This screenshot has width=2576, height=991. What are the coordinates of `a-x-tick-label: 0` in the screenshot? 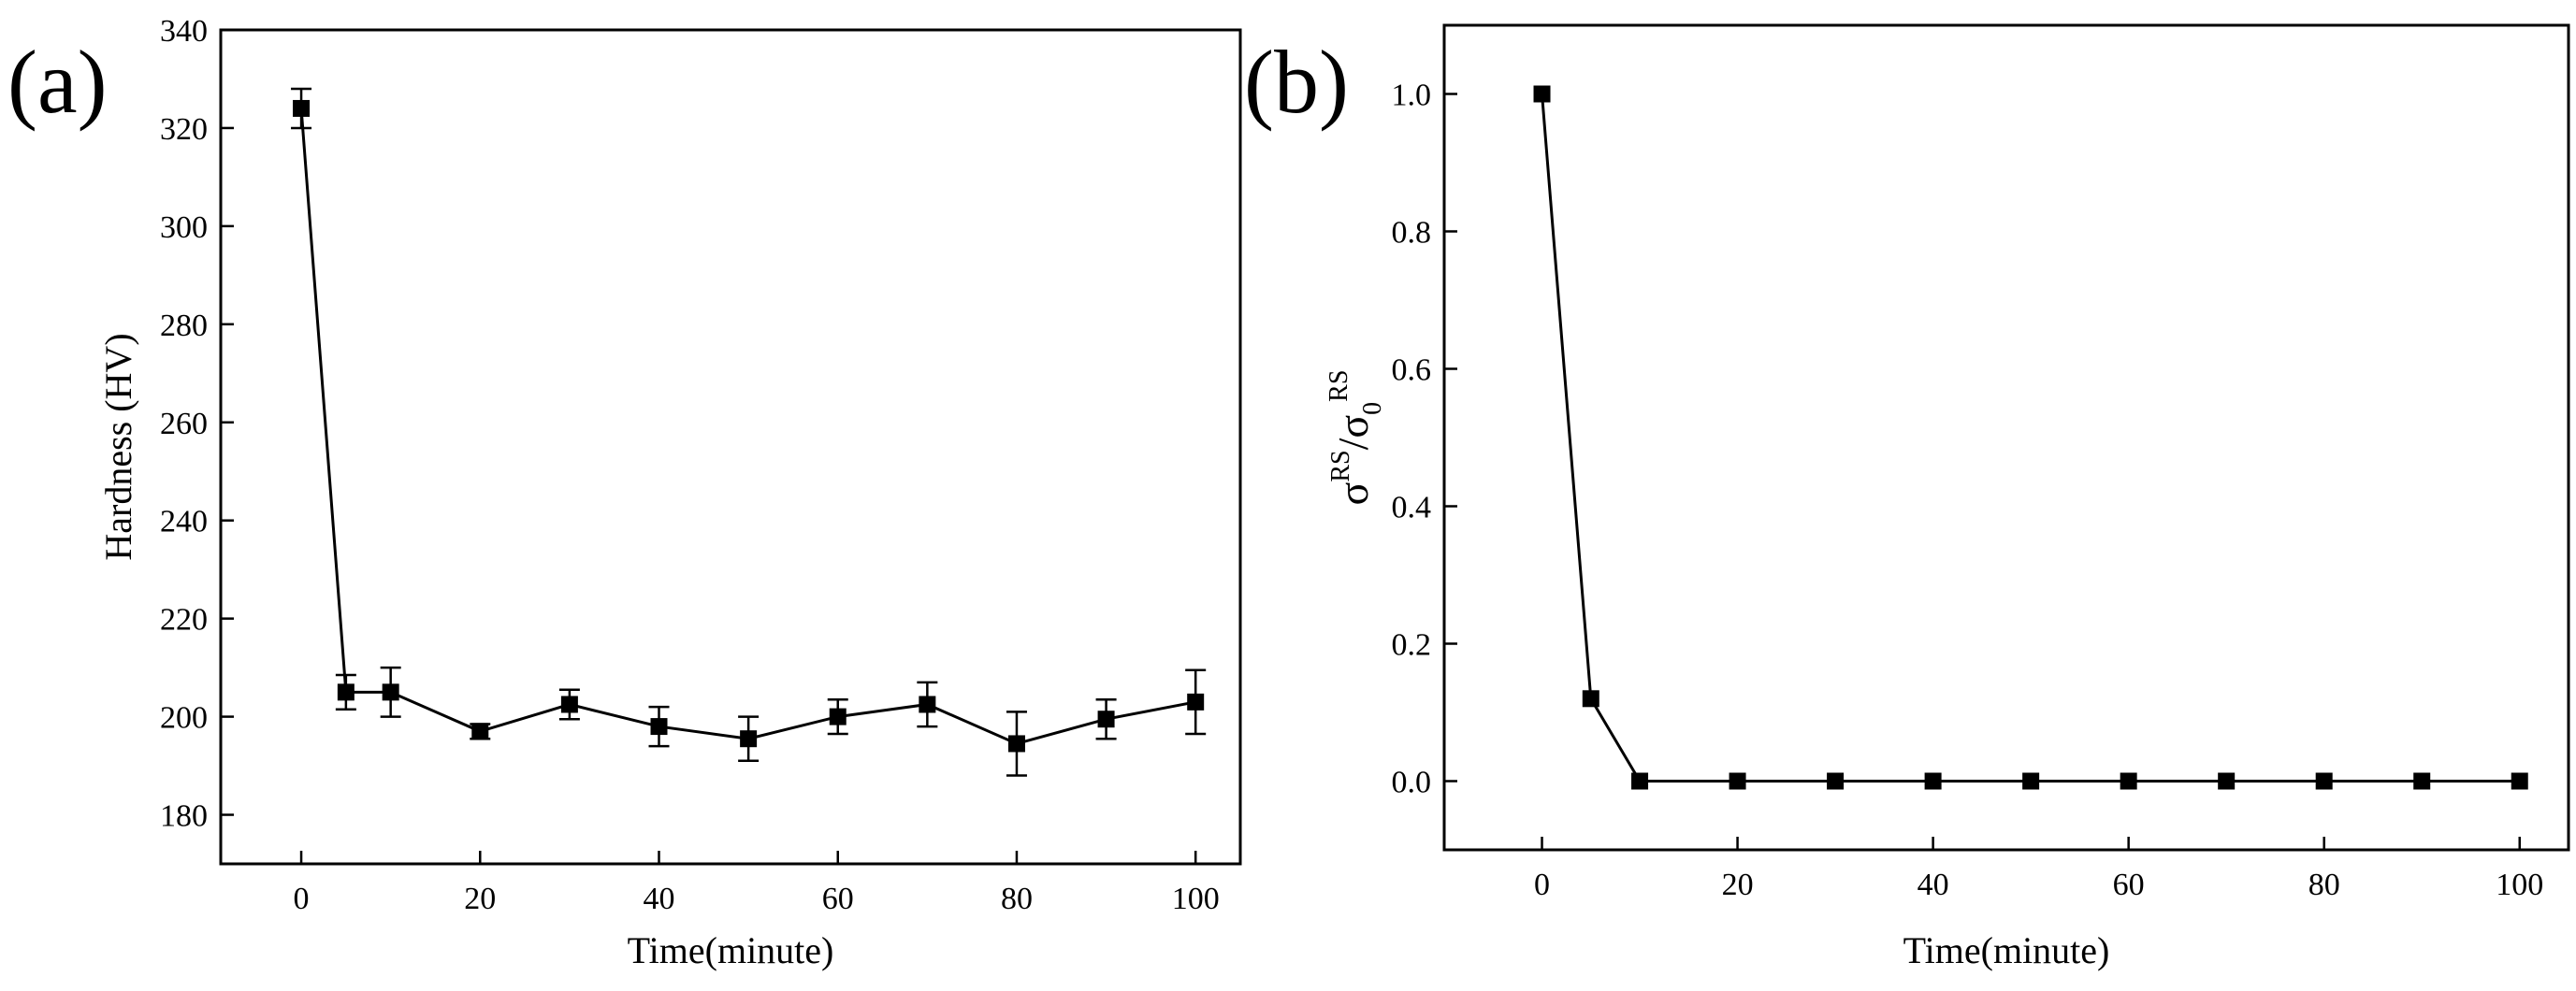 It's located at (302, 899).